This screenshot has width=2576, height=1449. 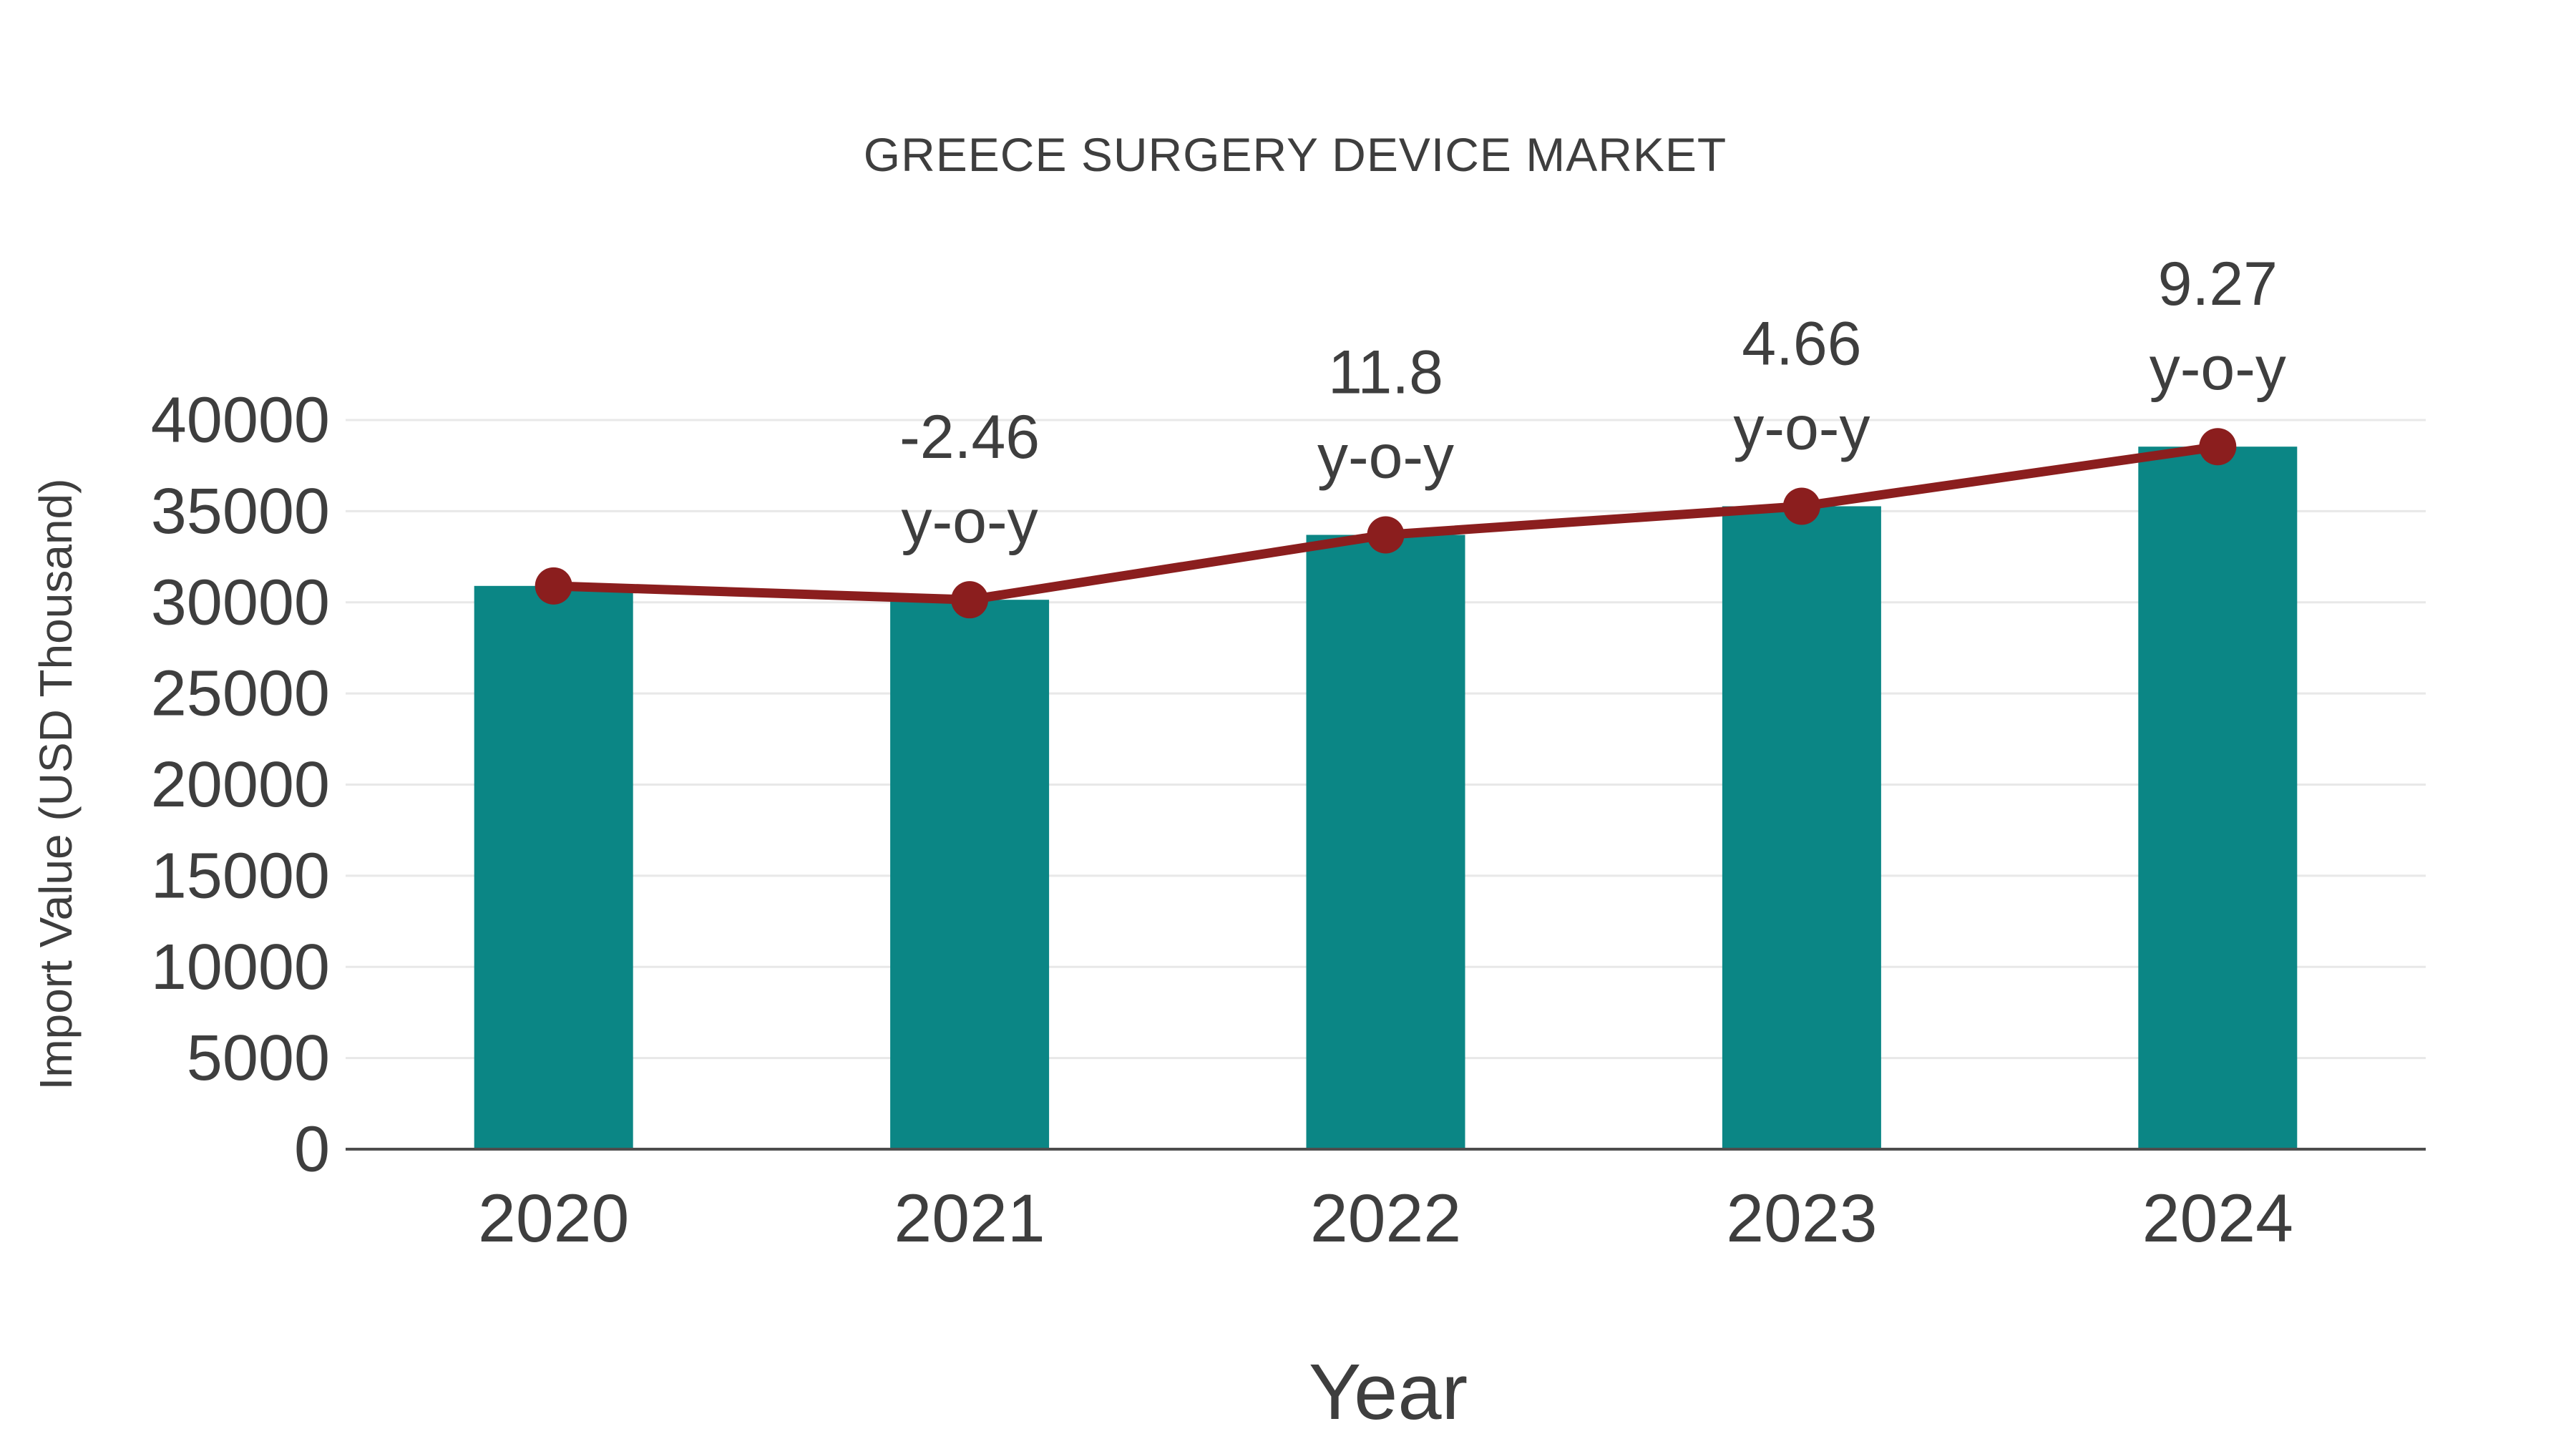 What do you see at coordinates (2218, 284) in the screenshot?
I see `annotation-value-2024: 9.27` at bounding box center [2218, 284].